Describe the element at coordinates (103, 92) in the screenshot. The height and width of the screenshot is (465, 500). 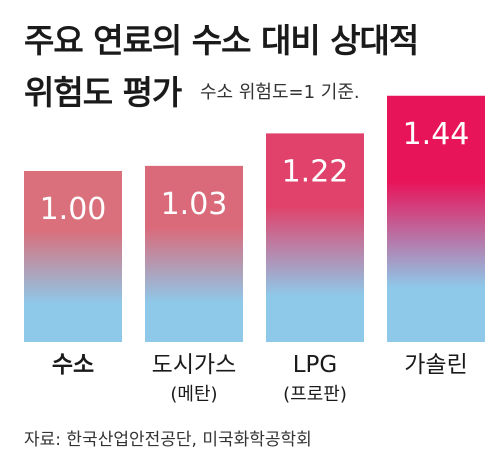
I see `chart-title-line2: 위험도 평가` at that location.